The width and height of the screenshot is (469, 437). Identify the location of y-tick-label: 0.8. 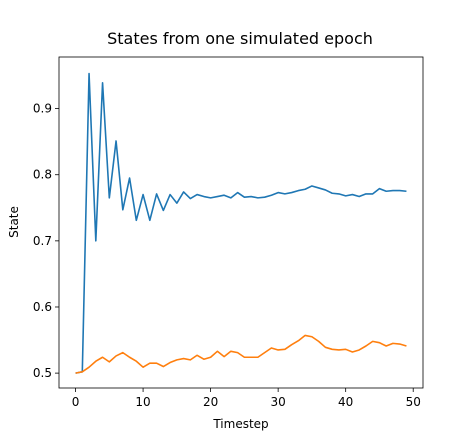
(42, 175).